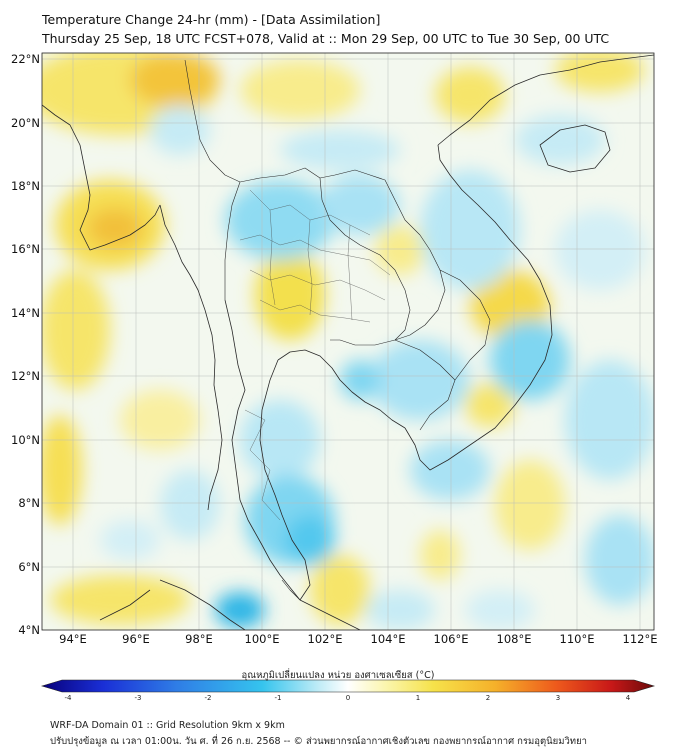  Describe the element at coordinates (577, 639) in the screenshot. I see `lon-label-110: 110°E` at that location.